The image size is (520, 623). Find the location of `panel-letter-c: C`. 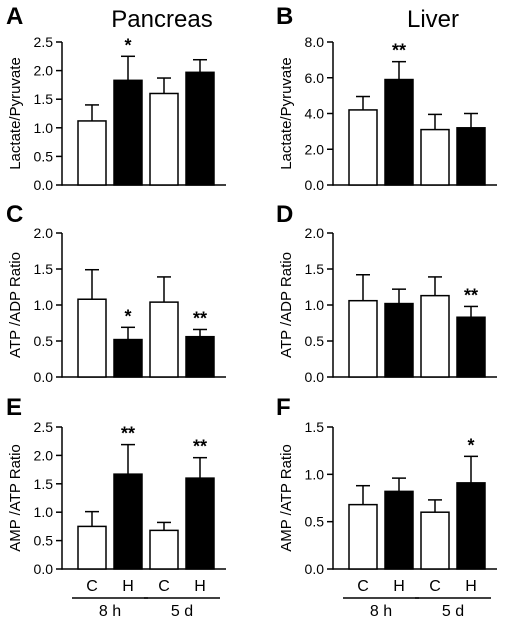

panel-letter-c: C is located at coordinates (14, 214).